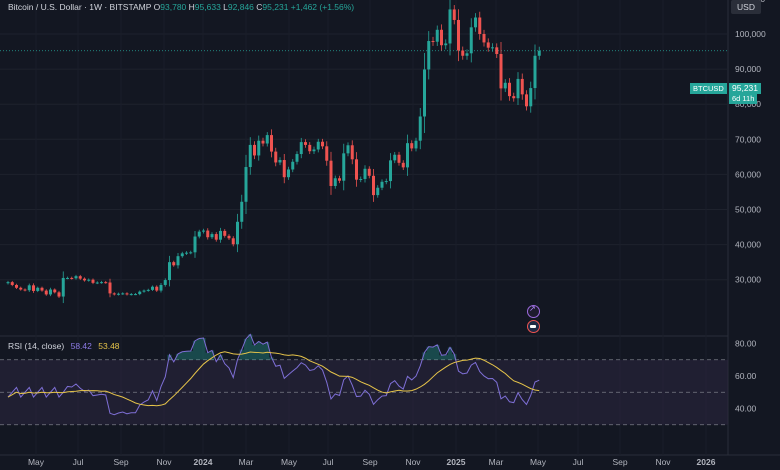  I want to click on change-value: +1,462 (+1.56%), so click(322, 7).